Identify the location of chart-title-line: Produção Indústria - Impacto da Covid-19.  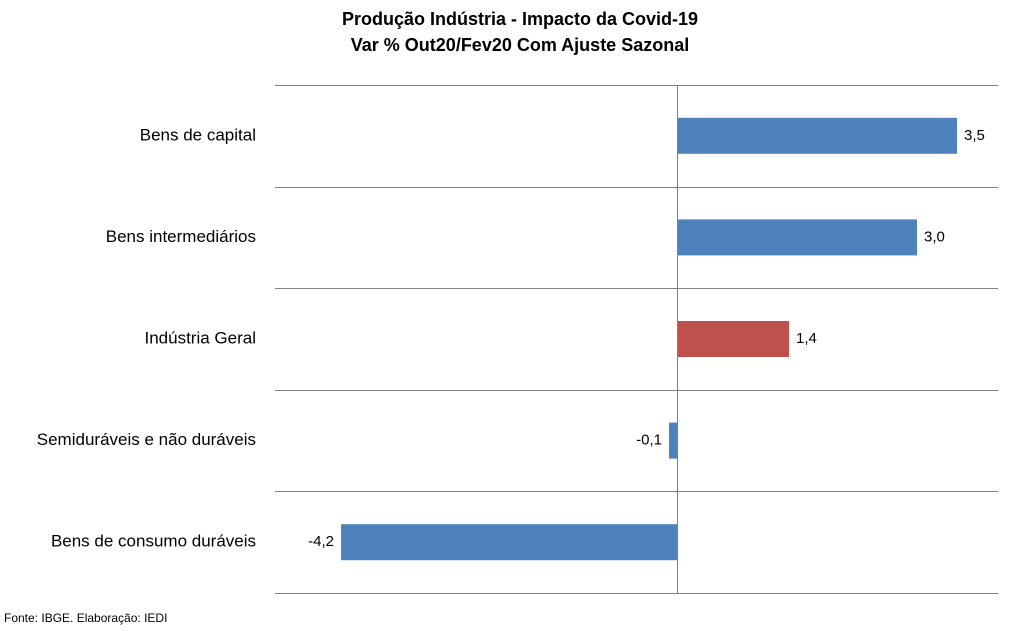
(520, 19).